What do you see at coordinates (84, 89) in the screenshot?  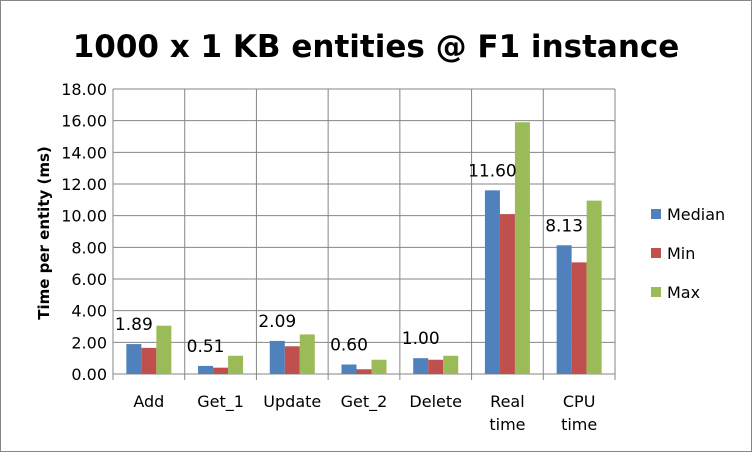 I see `y-tick-label: 18.00` at bounding box center [84, 89].